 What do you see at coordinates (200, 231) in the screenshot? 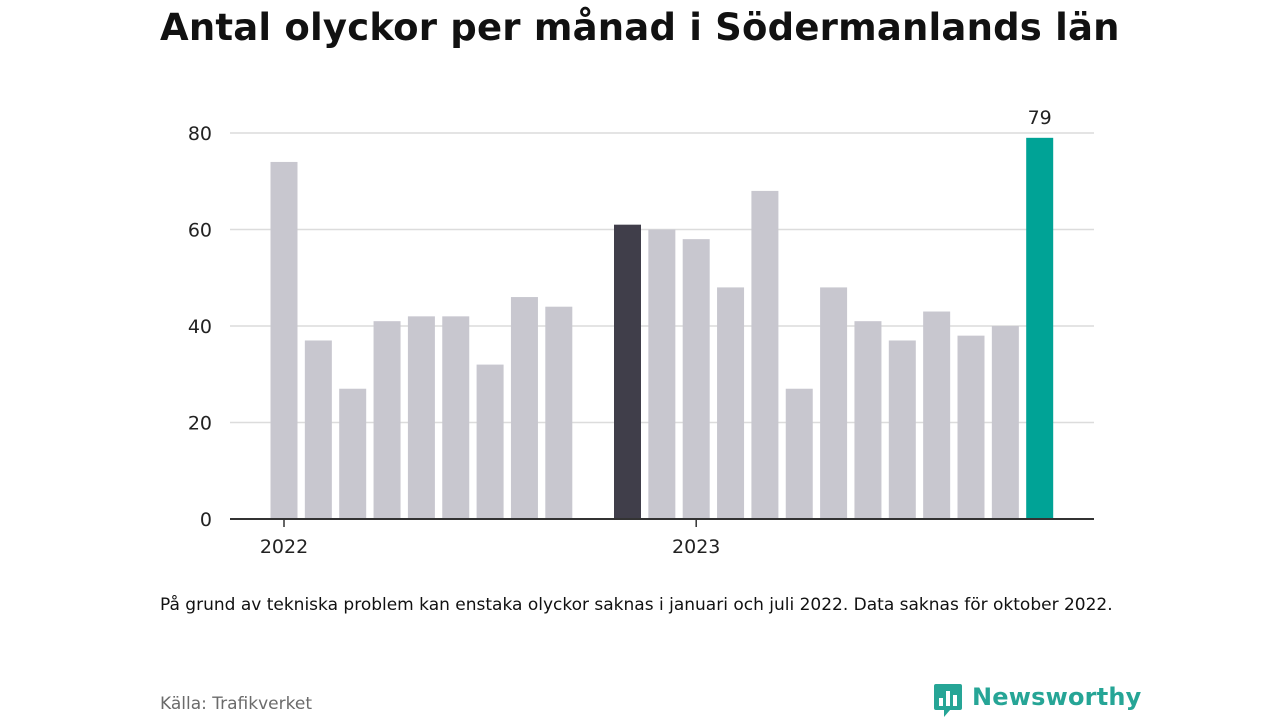
I see `y-tick-label: 60` at bounding box center [200, 231].